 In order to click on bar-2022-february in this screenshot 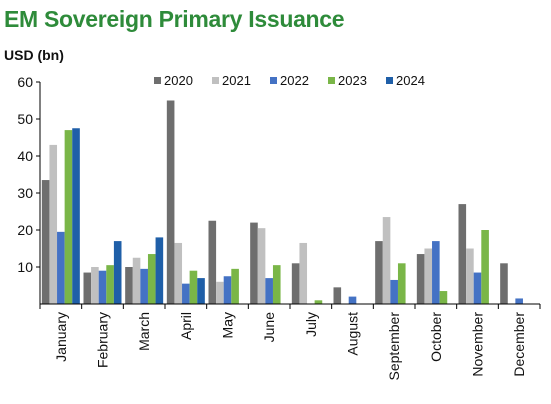, I will do `click(102, 287)`.